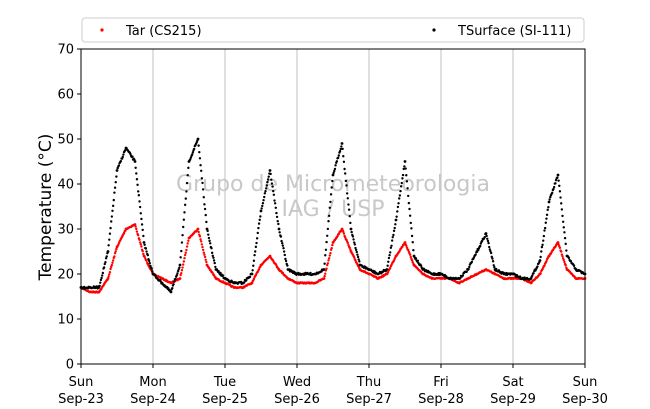 The height and width of the screenshot is (409, 650). Describe the element at coordinates (333, 30) in the screenshot. I see `legend: Tar (CS215) TSurface (SI-111)` at that location.